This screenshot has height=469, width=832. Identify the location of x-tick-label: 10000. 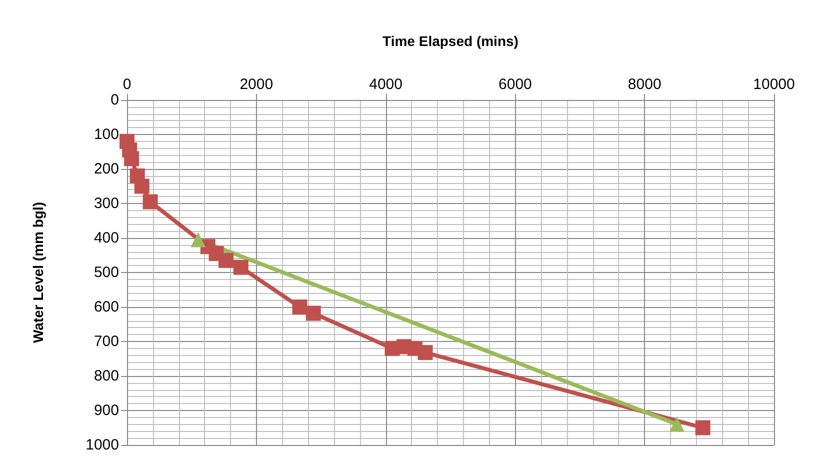
(774, 84).